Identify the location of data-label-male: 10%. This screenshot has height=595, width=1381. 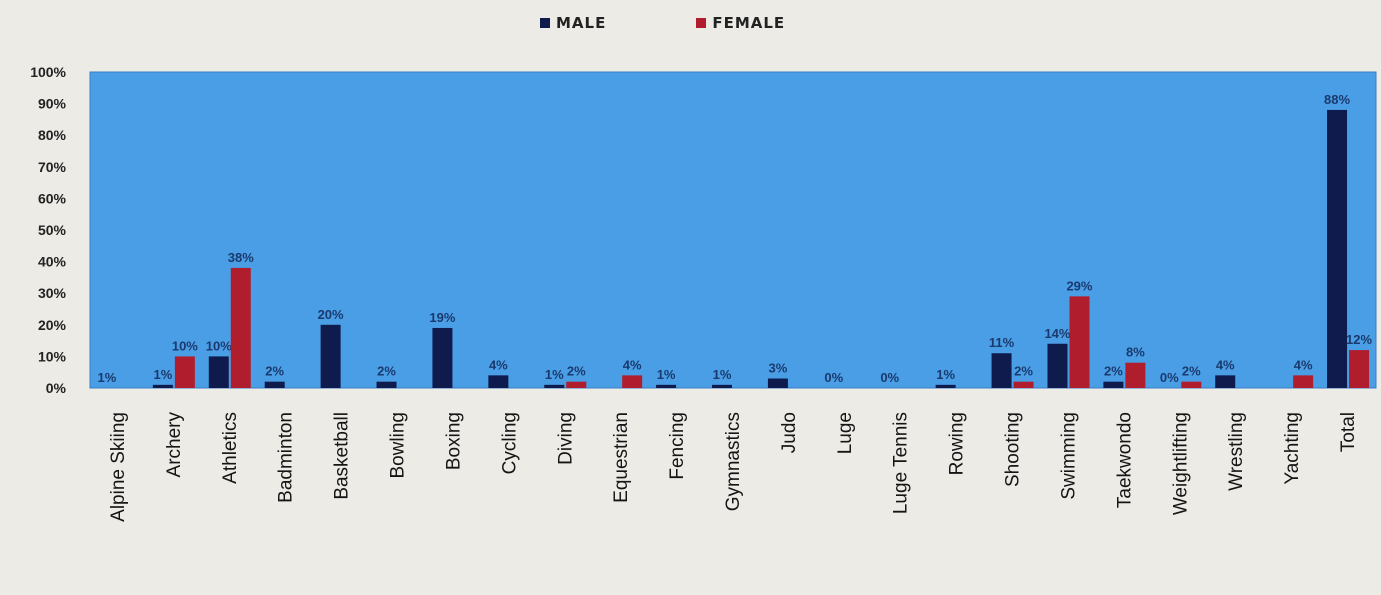
(219, 345).